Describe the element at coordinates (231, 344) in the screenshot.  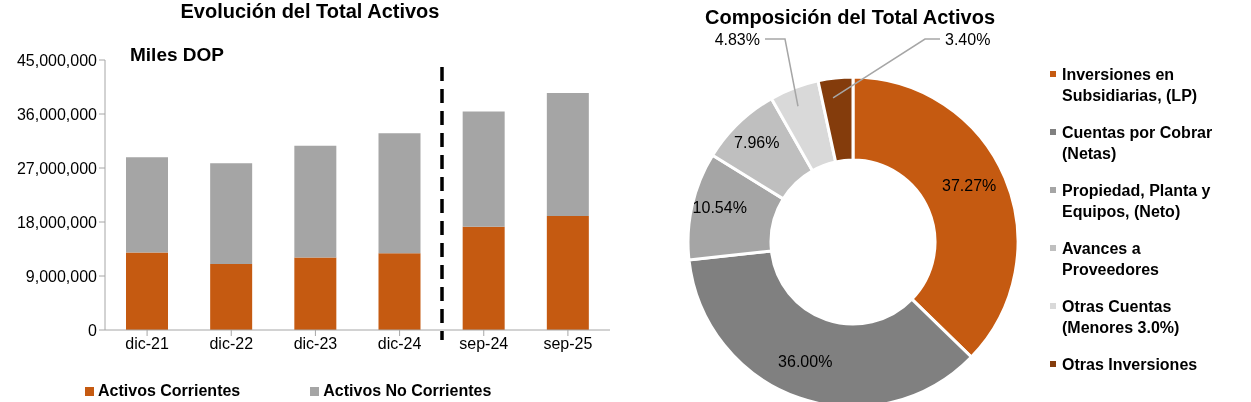
I see `x-tick-label: dic-22` at that location.